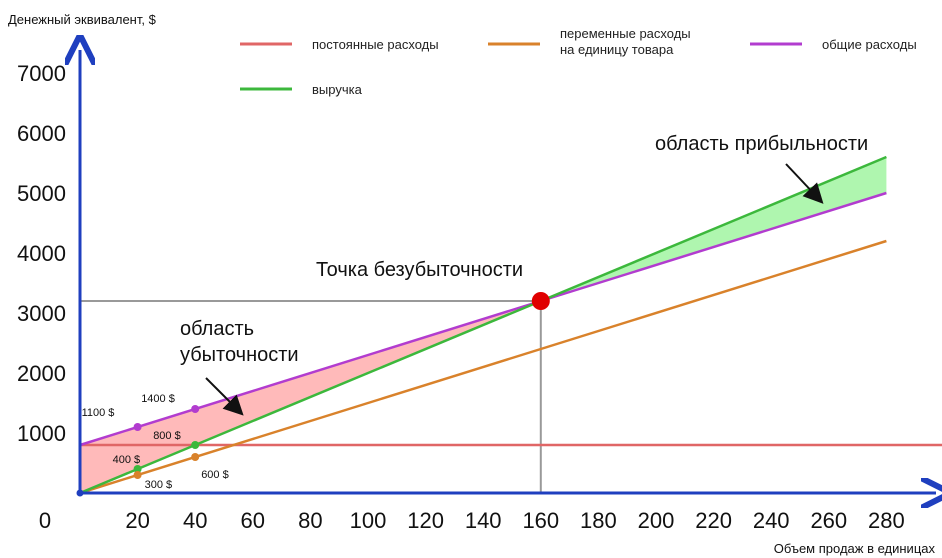  What do you see at coordinates (886, 520) in the screenshot?
I see `x-tick-label: 280` at bounding box center [886, 520].